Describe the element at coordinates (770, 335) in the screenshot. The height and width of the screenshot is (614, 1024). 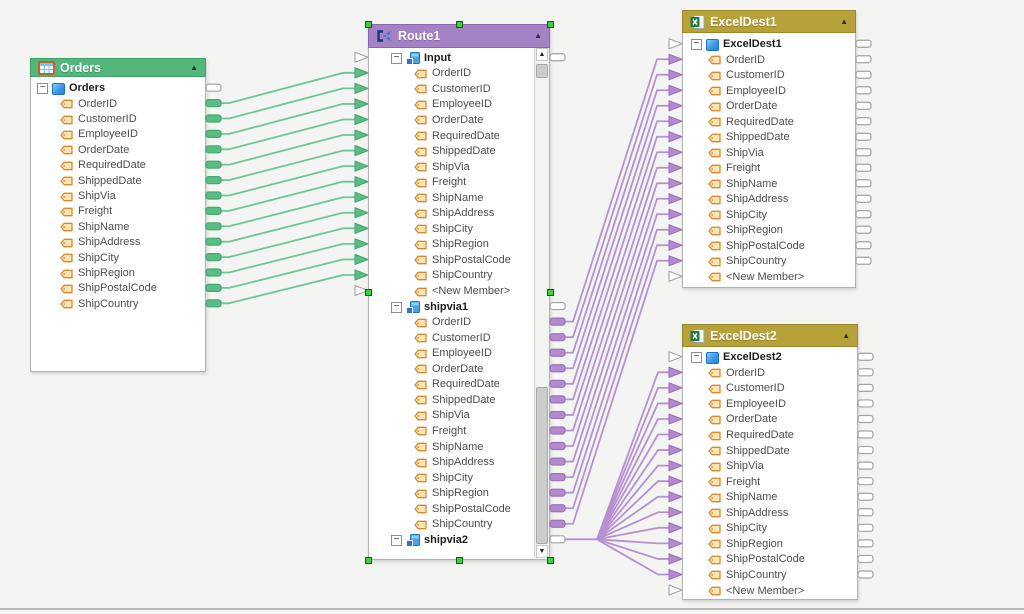
I see `node-header: ExcelDest2 ▲` at that location.